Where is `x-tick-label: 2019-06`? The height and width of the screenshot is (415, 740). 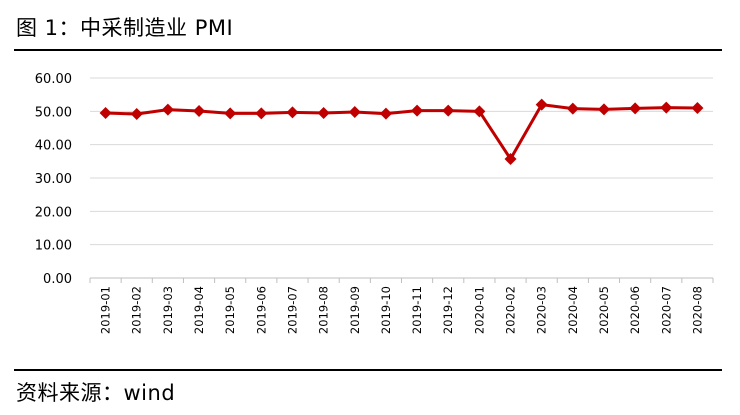 x-tick-label: 2019-06 is located at coordinates (261, 310).